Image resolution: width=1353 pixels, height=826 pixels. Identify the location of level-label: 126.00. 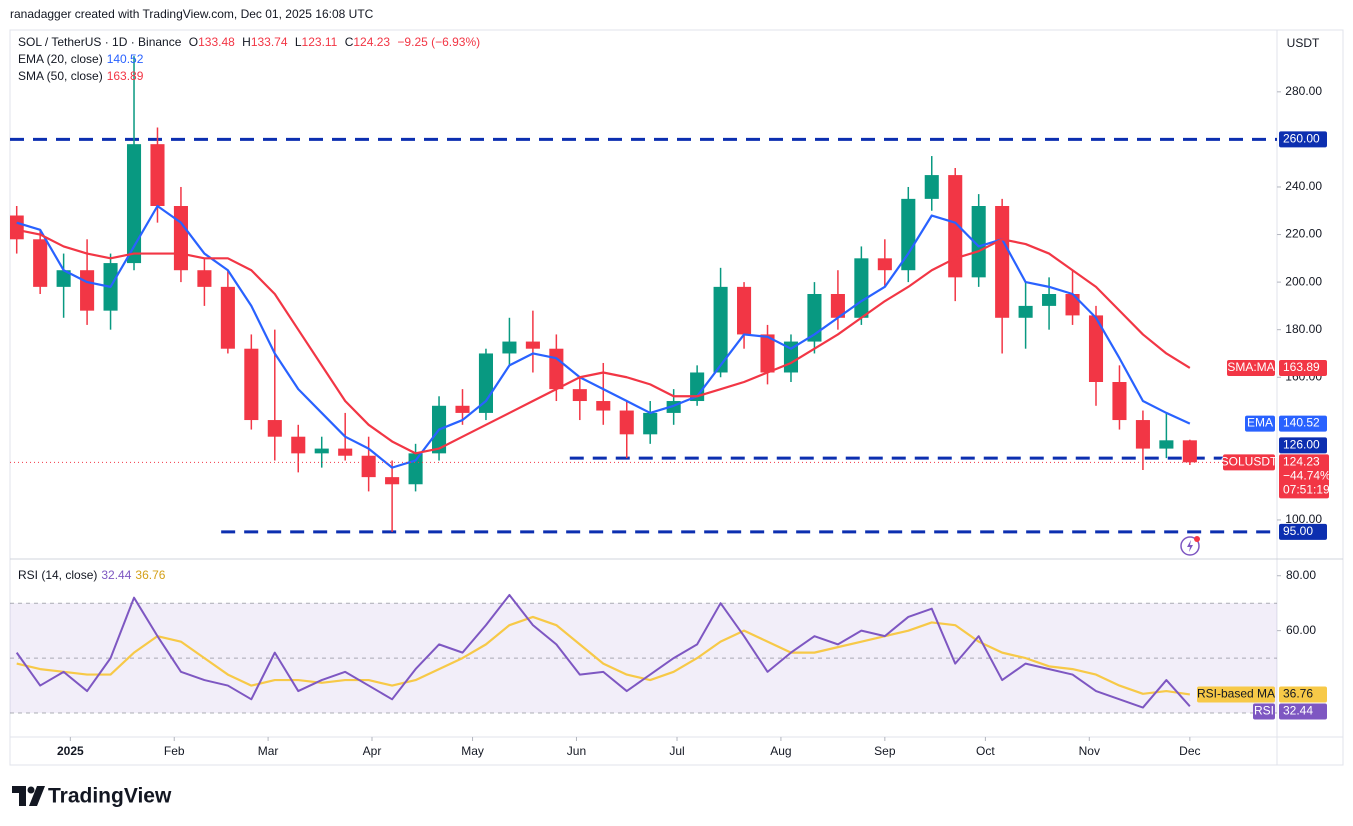
(1301, 444).